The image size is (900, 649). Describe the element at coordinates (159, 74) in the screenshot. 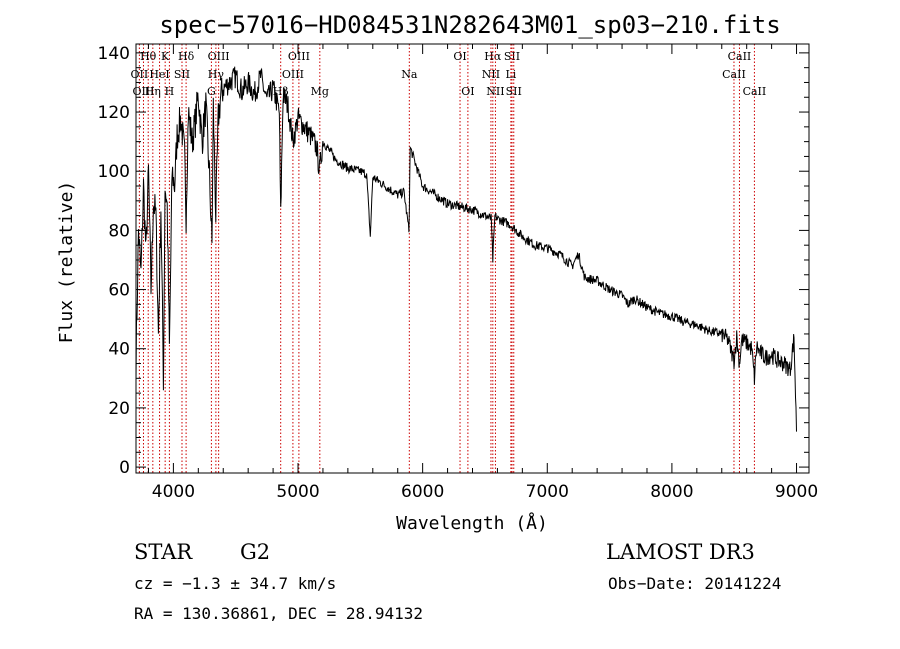

I see `spectral-line-label: HeI` at that location.